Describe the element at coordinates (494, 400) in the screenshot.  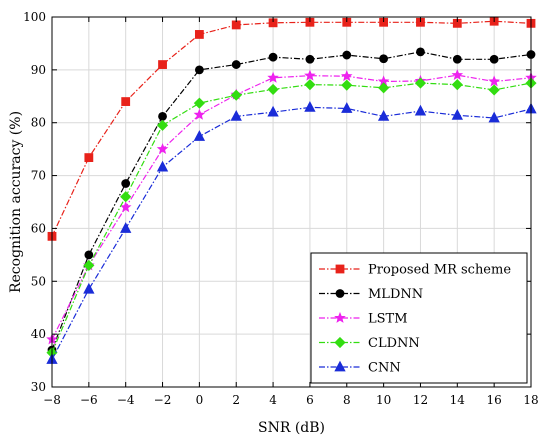
I see `x-tick-label: 16` at that location.